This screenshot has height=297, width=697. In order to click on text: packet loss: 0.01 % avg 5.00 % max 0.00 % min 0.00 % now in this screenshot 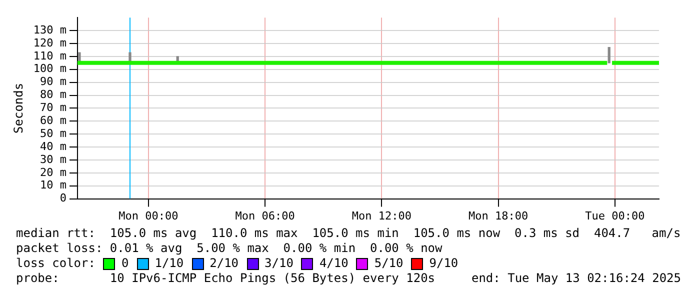, I will do `click(230, 248)`.